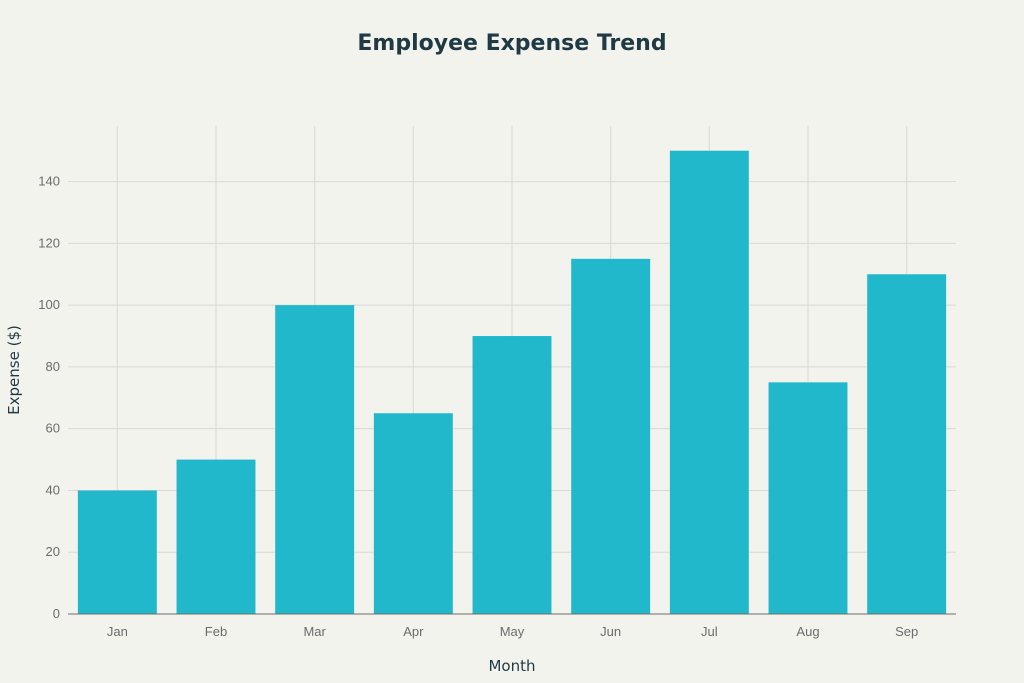  I want to click on x-tick-label: May, so click(512, 631).